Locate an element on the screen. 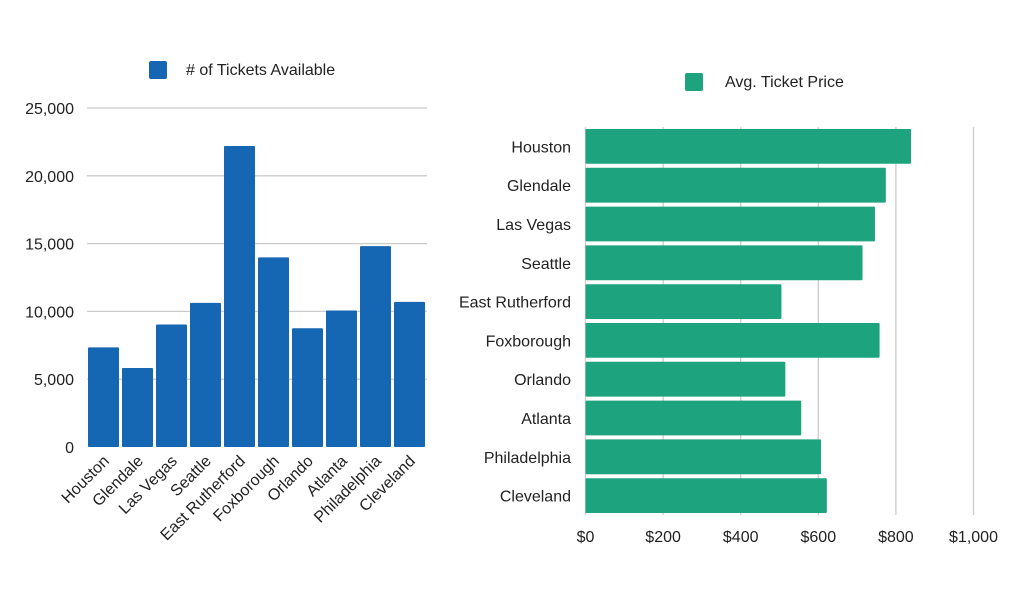 The width and height of the screenshot is (1024, 614). right-y-tick-label: Las Vegas is located at coordinates (533, 225).